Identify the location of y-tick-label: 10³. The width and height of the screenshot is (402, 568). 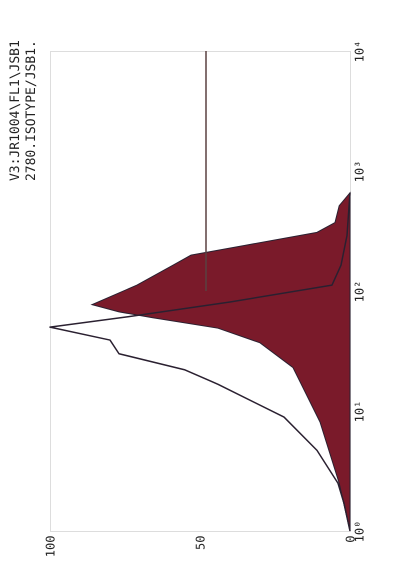
(359, 171).